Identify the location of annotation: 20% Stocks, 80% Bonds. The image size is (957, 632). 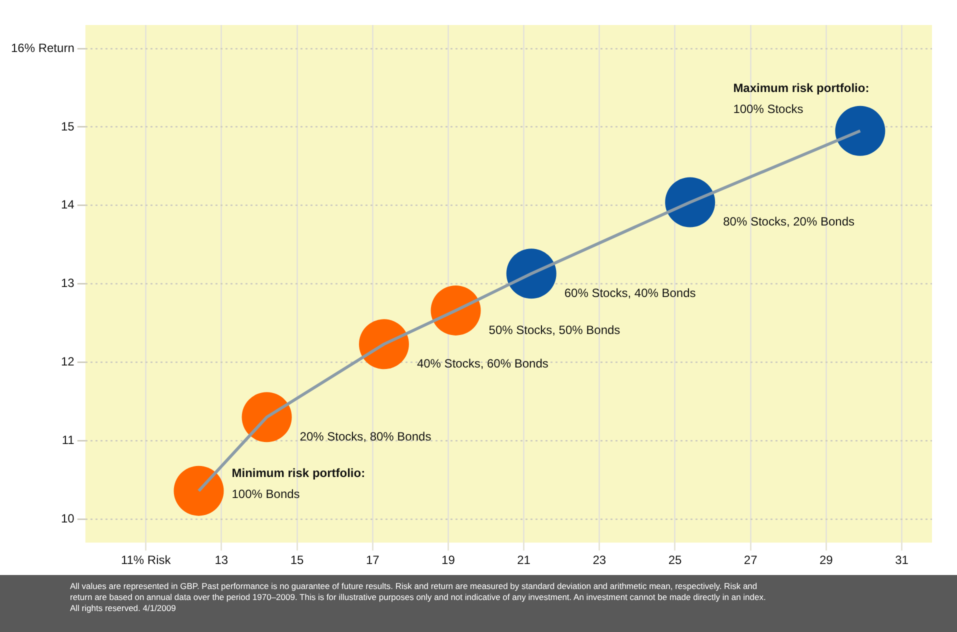
(366, 436).